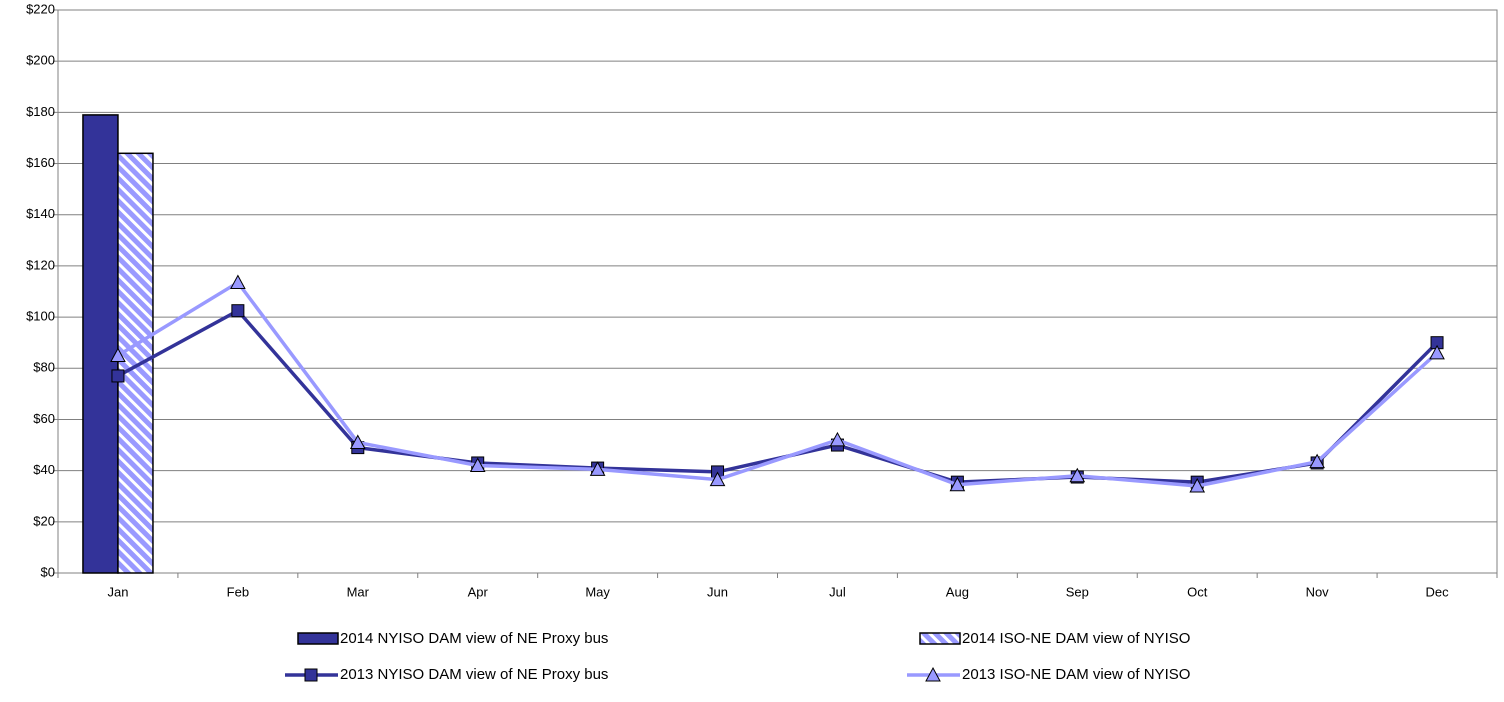  I want to click on legend-label: 2013 NYISO DAM view of NE Proxy bus, so click(474, 674).